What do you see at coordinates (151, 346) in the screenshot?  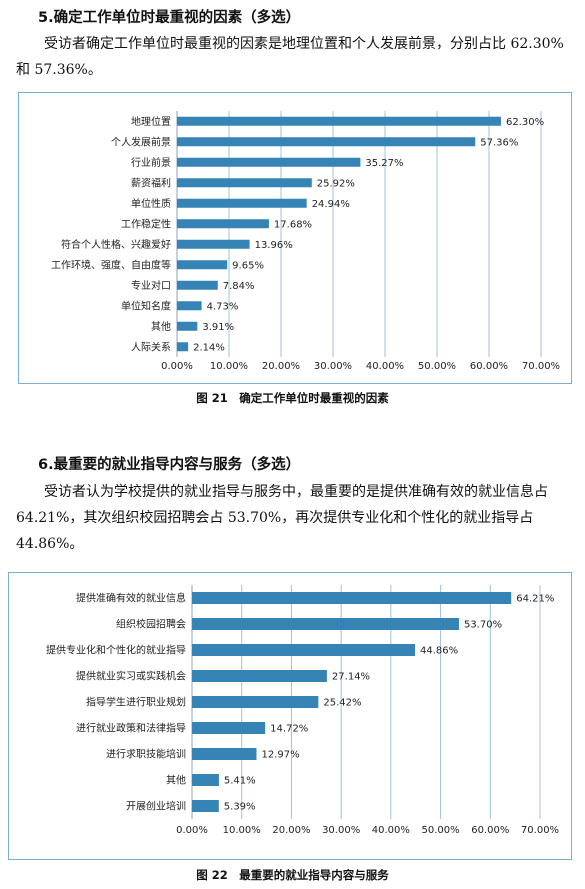 I see `category-label: 人际关系` at bounding box center [151, 346].